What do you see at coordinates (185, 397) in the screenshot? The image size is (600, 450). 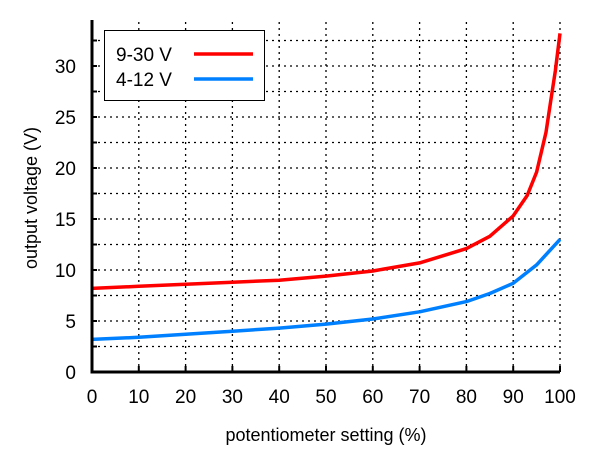 I see `x-tick-label: 20` at bounding box center [185, 397].